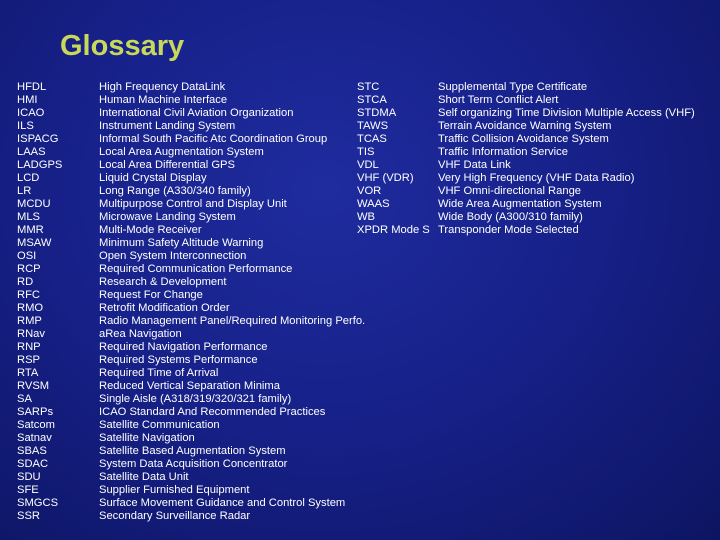  Describe the element at coordinates (34, 438) in the screenshot. I see `glossary-abbreviation: Satnav` at that location.